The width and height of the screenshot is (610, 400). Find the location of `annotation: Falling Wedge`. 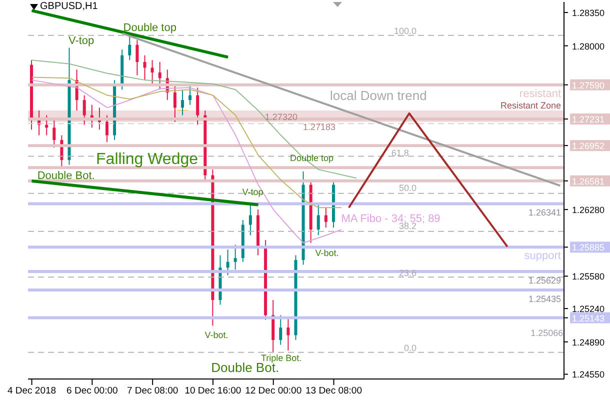

annotation: Falling Wedge is located at coordinates (147, 159).